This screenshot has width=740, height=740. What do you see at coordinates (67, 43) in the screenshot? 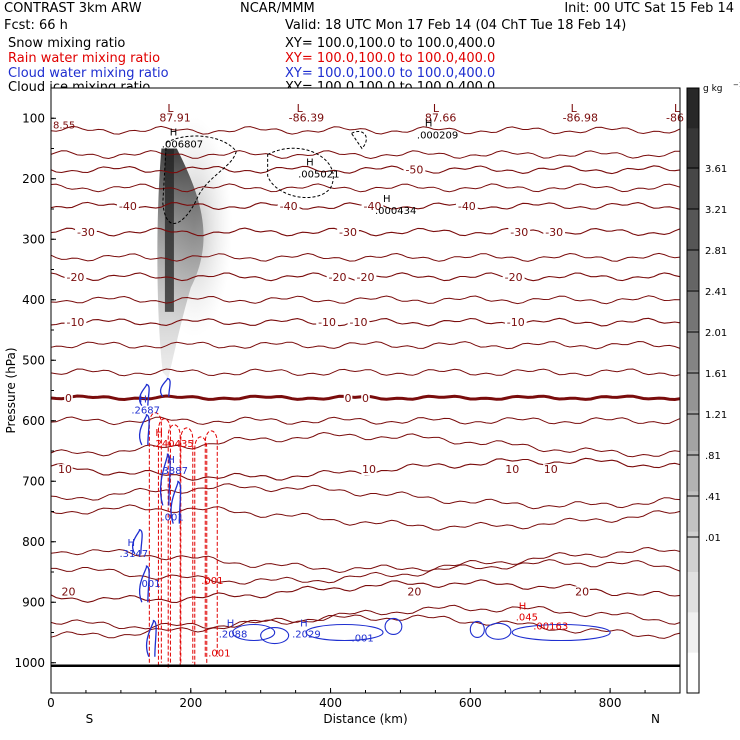
I see `field-label-snow: Snow mixing ratio` at bounding box center [67, 43].